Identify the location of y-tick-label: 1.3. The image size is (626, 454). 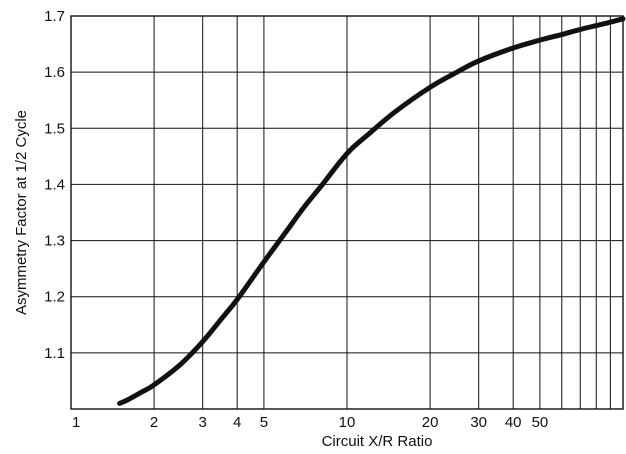
(54, 241).